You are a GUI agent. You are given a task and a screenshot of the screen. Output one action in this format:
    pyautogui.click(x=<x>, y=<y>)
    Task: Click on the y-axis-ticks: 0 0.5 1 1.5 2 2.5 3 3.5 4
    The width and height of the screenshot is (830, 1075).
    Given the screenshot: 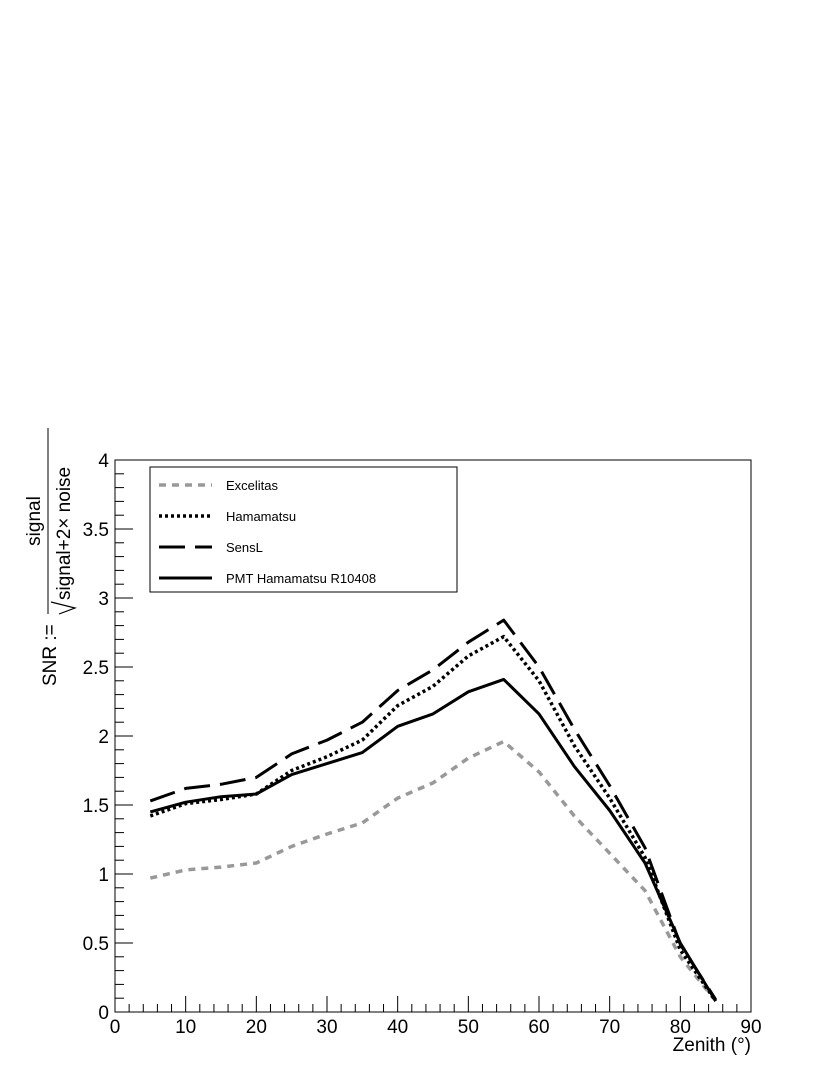 What is the action you would take?
    pyautogui.click(x=108, y=737)
    